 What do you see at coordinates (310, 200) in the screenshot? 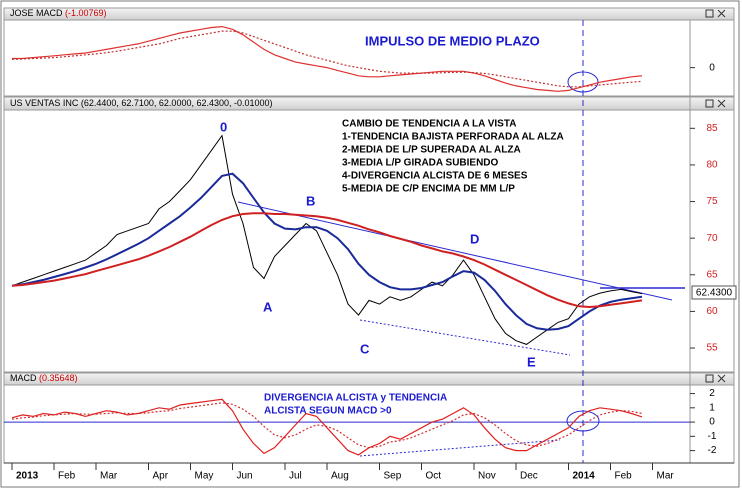
I see `point-label: B` at bounding box center [310, 200].